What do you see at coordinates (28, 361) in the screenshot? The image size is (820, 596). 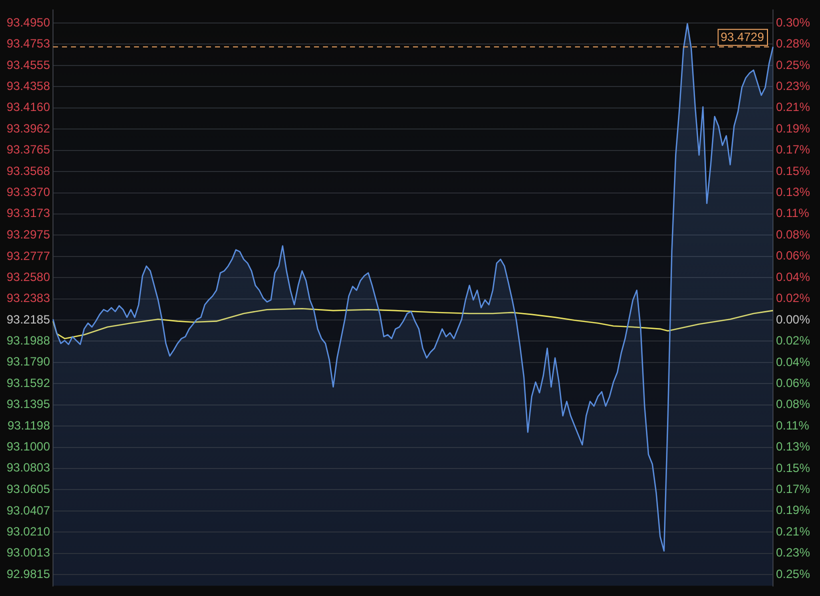 I see `y-tick-label: 93.1790` at bounding box center [28, 361].